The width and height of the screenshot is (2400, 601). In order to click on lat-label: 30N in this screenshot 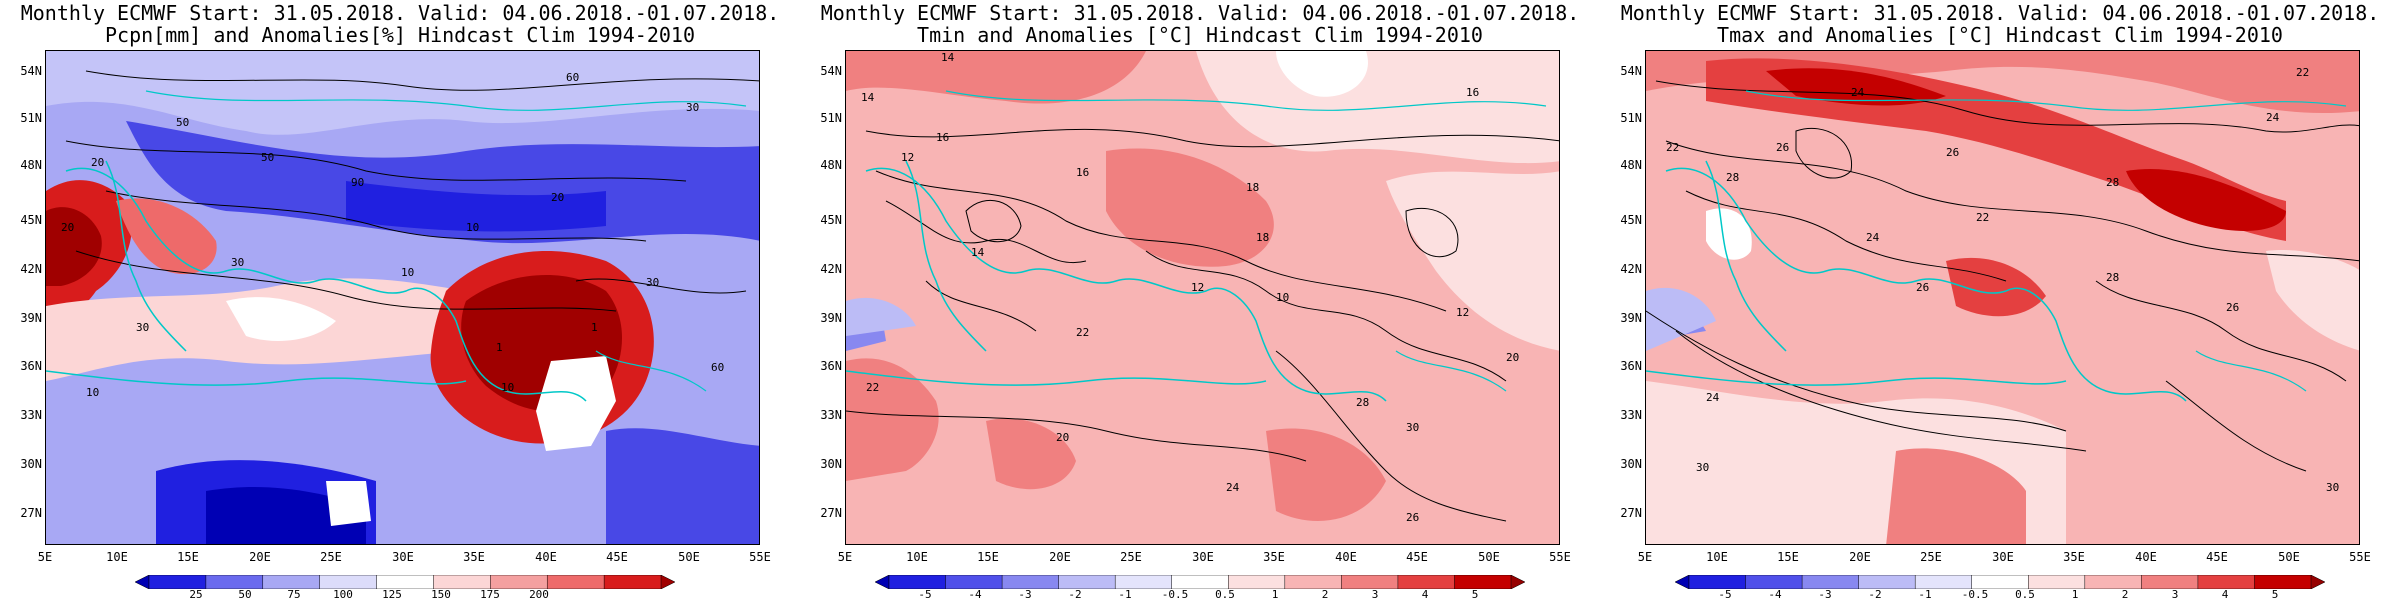, I will do `click(31, 464)`.